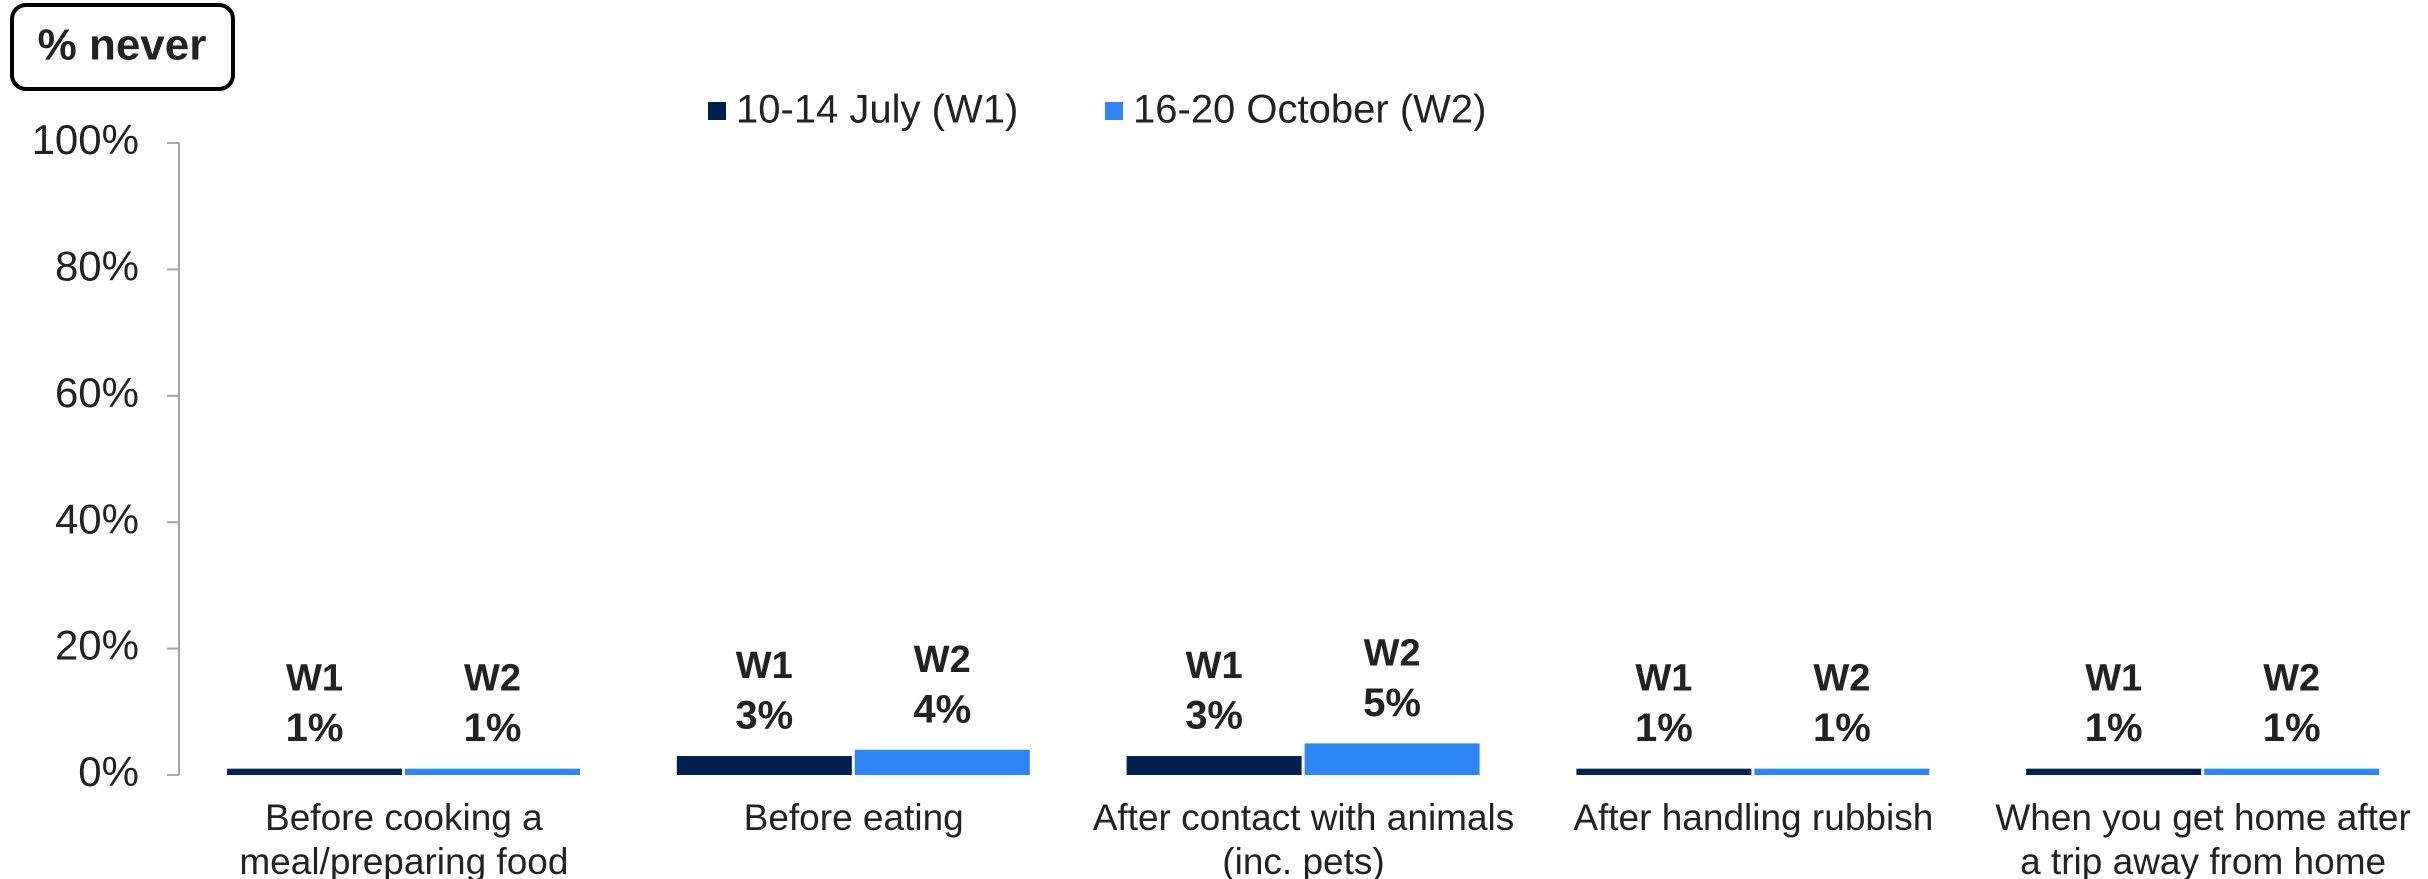  I want to click on data-label: 4%, so click(942, 709).